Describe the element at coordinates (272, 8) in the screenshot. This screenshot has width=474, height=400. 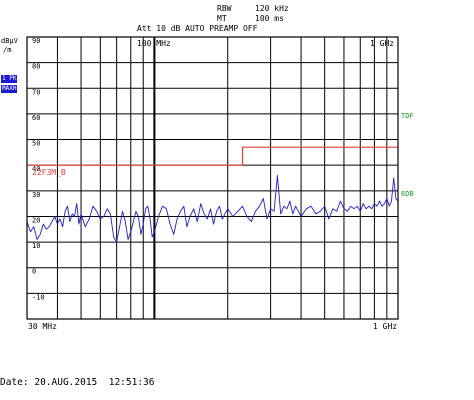
I see `rbw-value: 120 kHz` at that location.